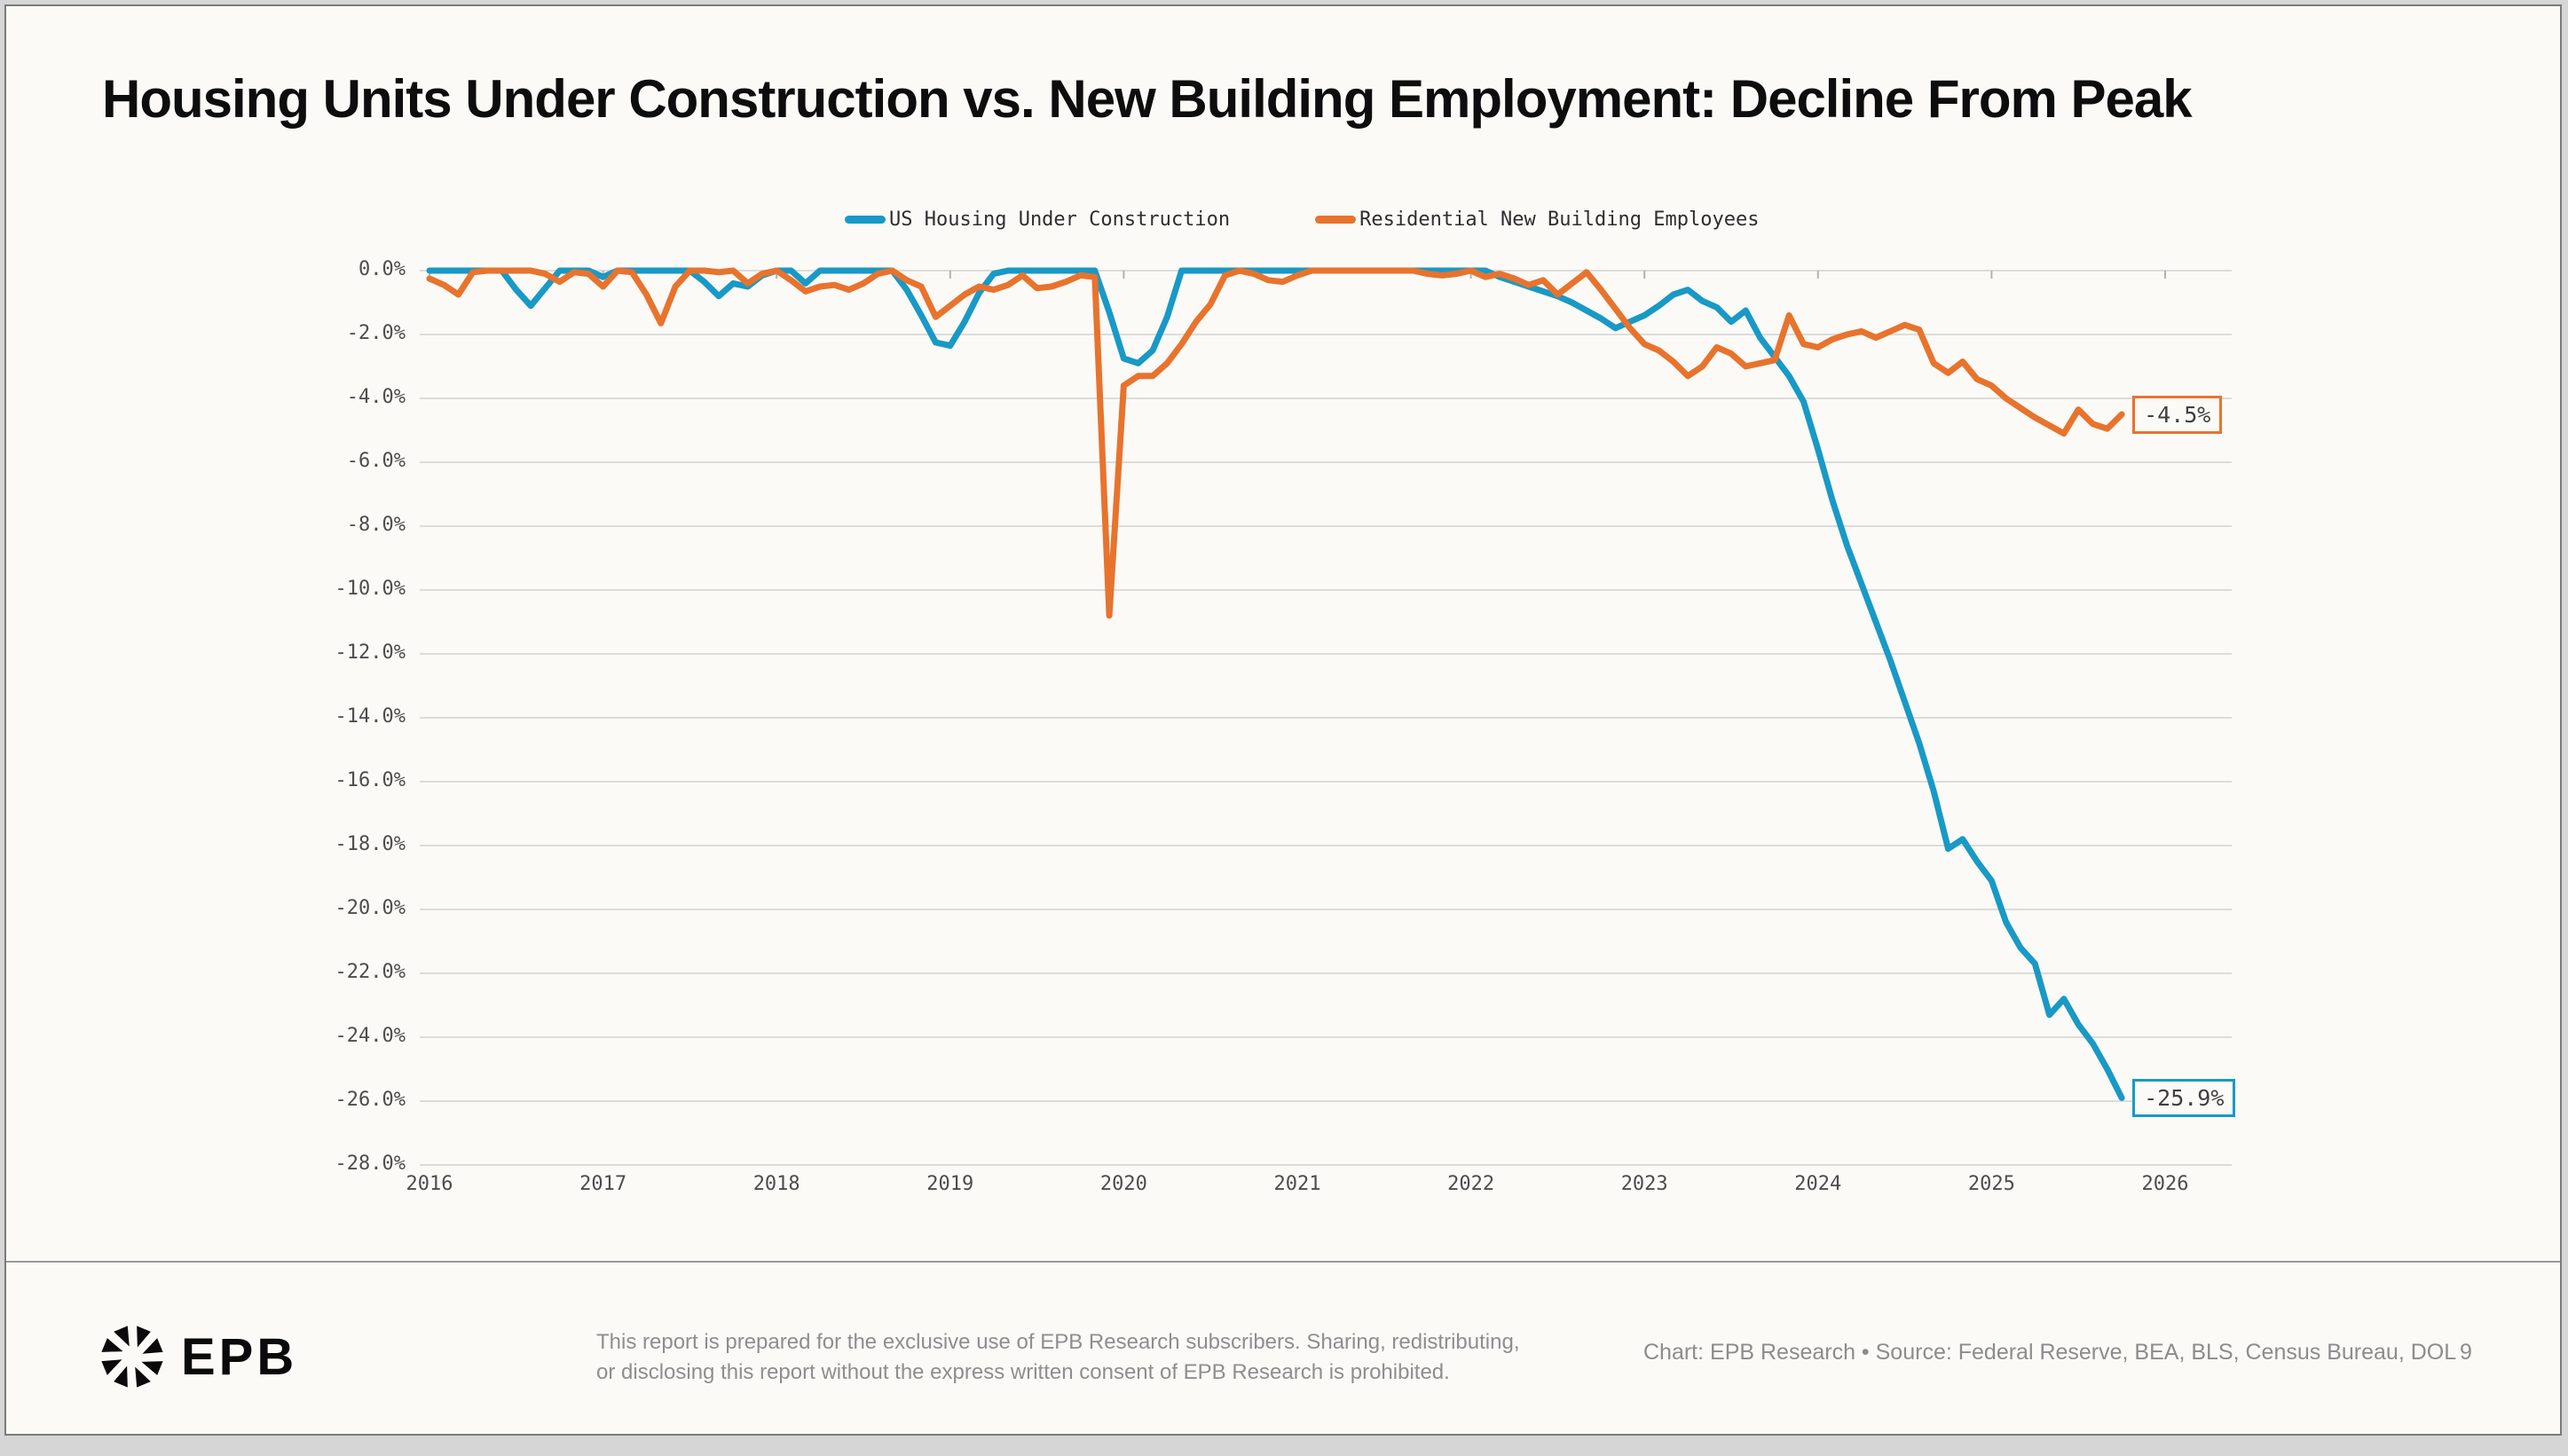 This screenshot has width=2568, height=1456. I want to click on y-tick-label--8.0%: -8.0%, so click(376, 525).